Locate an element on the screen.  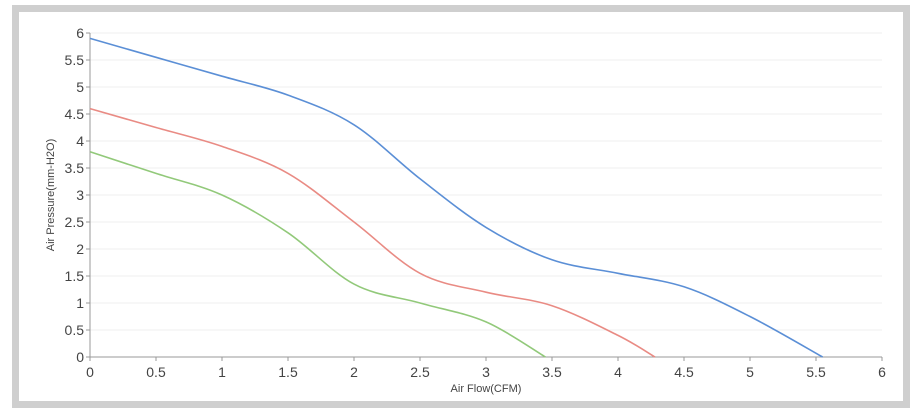
y-tick-labels: 0 0.5 1 1.5 2 2.5 3 3.5 4 4.5 5 5.5 6 is located at coordinates (77, 195).